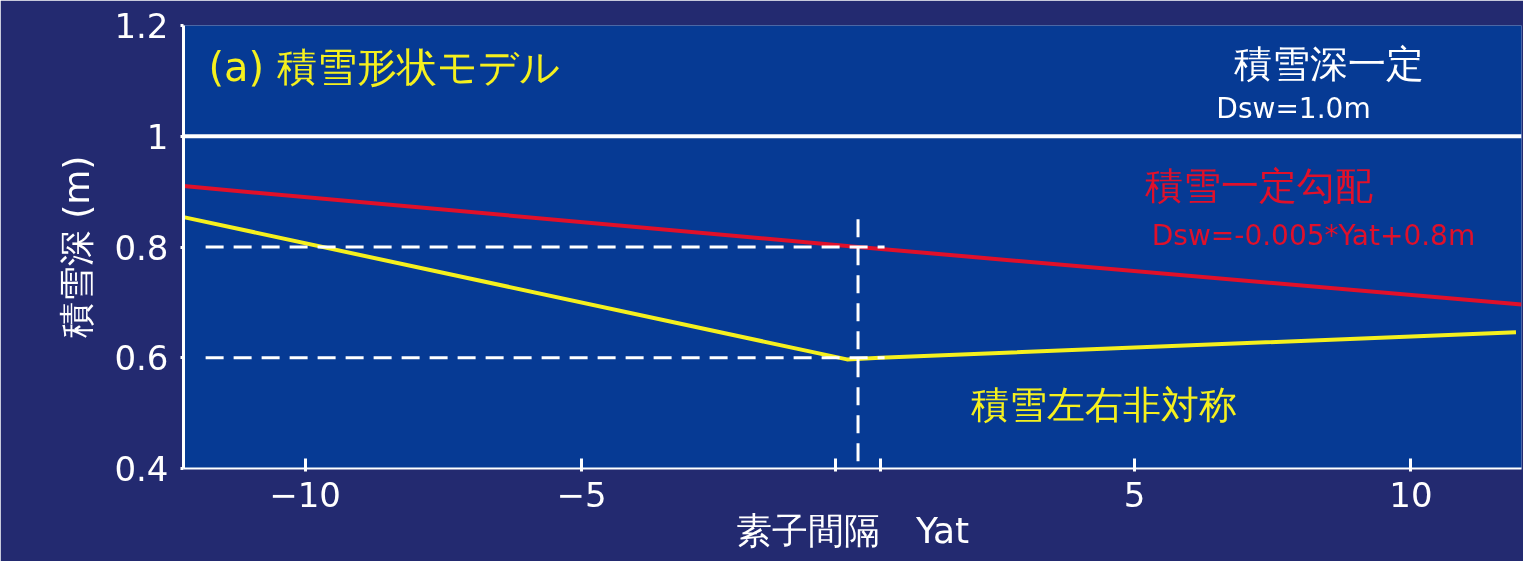 Image resolution: width=1523 pixels, height=561 pixels. What do you see at coordinates (141, 358) in the screenshot?
I see `y-tick-label: 0.6` at bounding box center [141, 358].